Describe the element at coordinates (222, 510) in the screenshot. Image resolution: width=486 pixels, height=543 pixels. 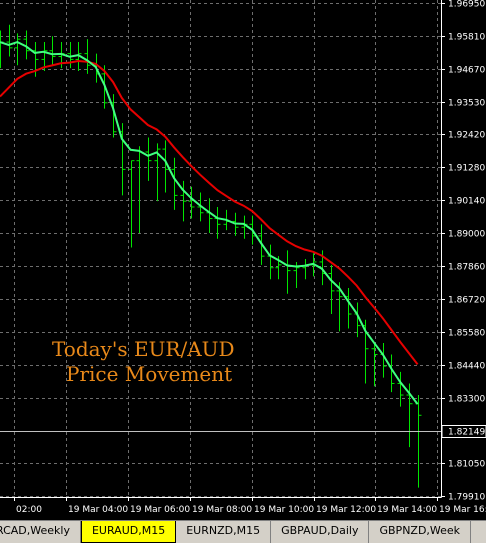
I see `x-tick-label: 19 Mar 08:00` at that location.